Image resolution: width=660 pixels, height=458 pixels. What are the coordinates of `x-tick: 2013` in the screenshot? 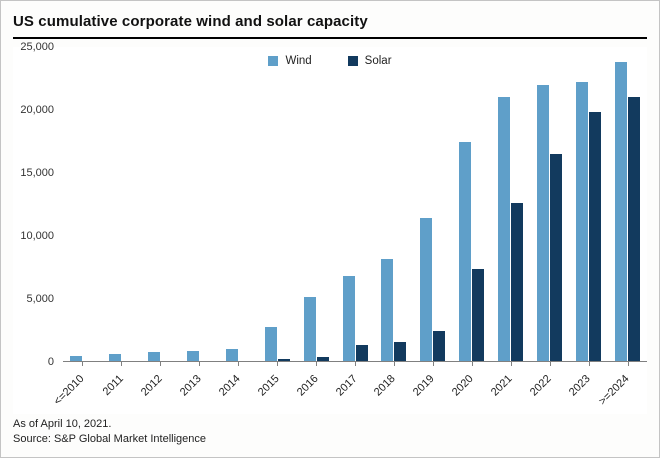 It's located at (198, 388).